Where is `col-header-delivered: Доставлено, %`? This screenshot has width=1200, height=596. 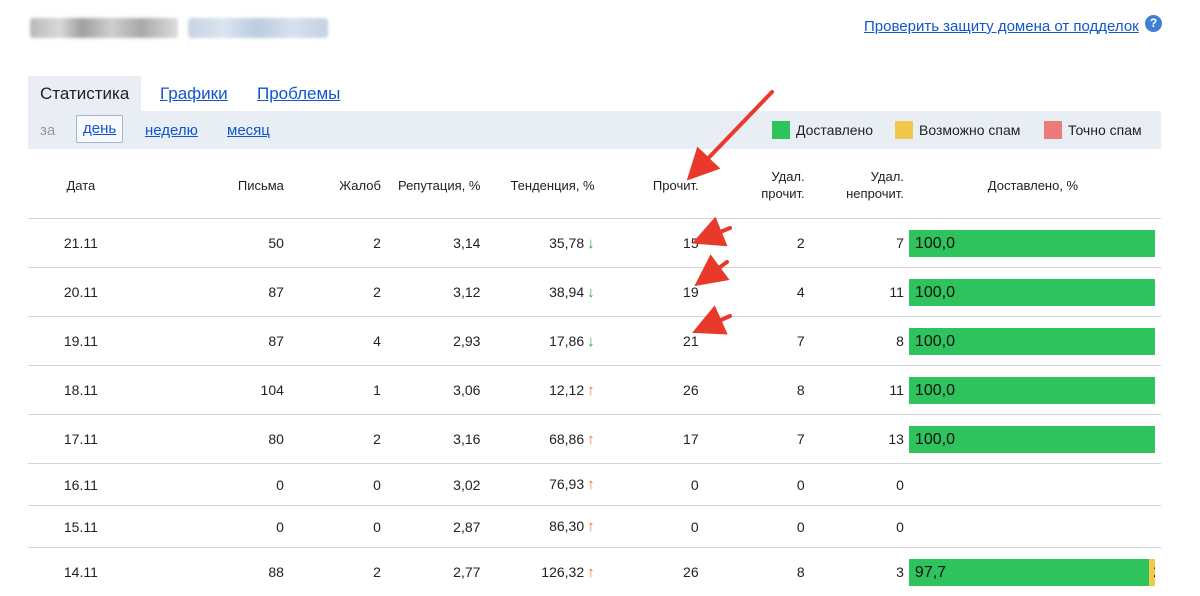
col-header-delivered: Доставлено, % is located at coordinates (1033, 185).